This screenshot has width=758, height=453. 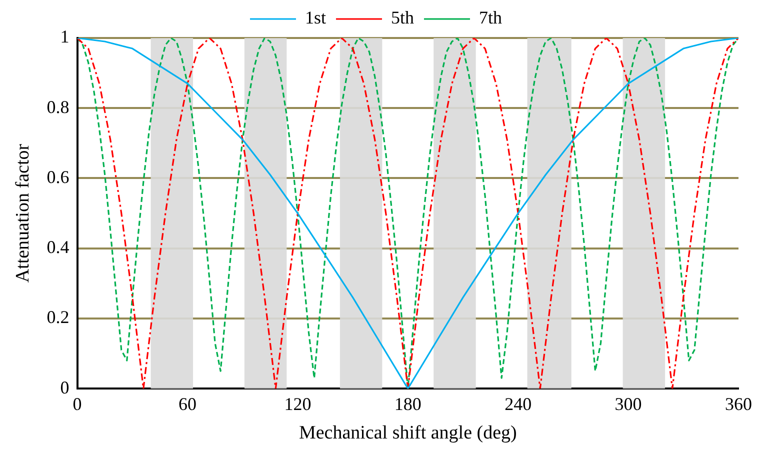 I want to click on x-tick-label: 60, so click(x=187, y=404).